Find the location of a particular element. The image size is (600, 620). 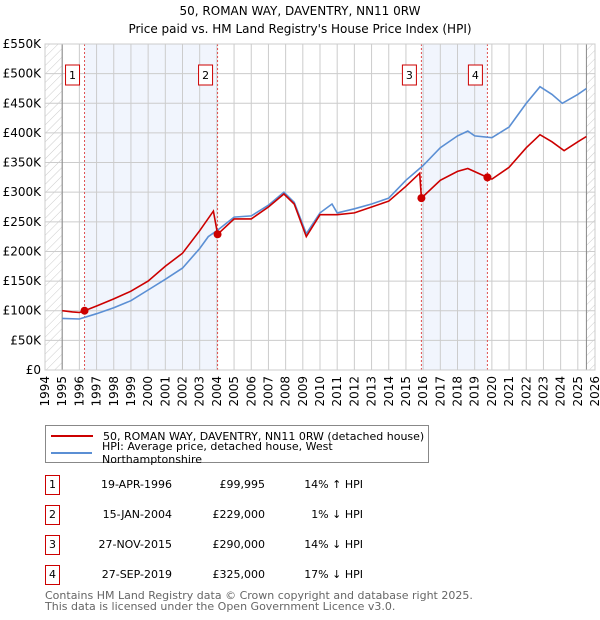

transaction-price: £99,995 is located at coordinates (242, 484).